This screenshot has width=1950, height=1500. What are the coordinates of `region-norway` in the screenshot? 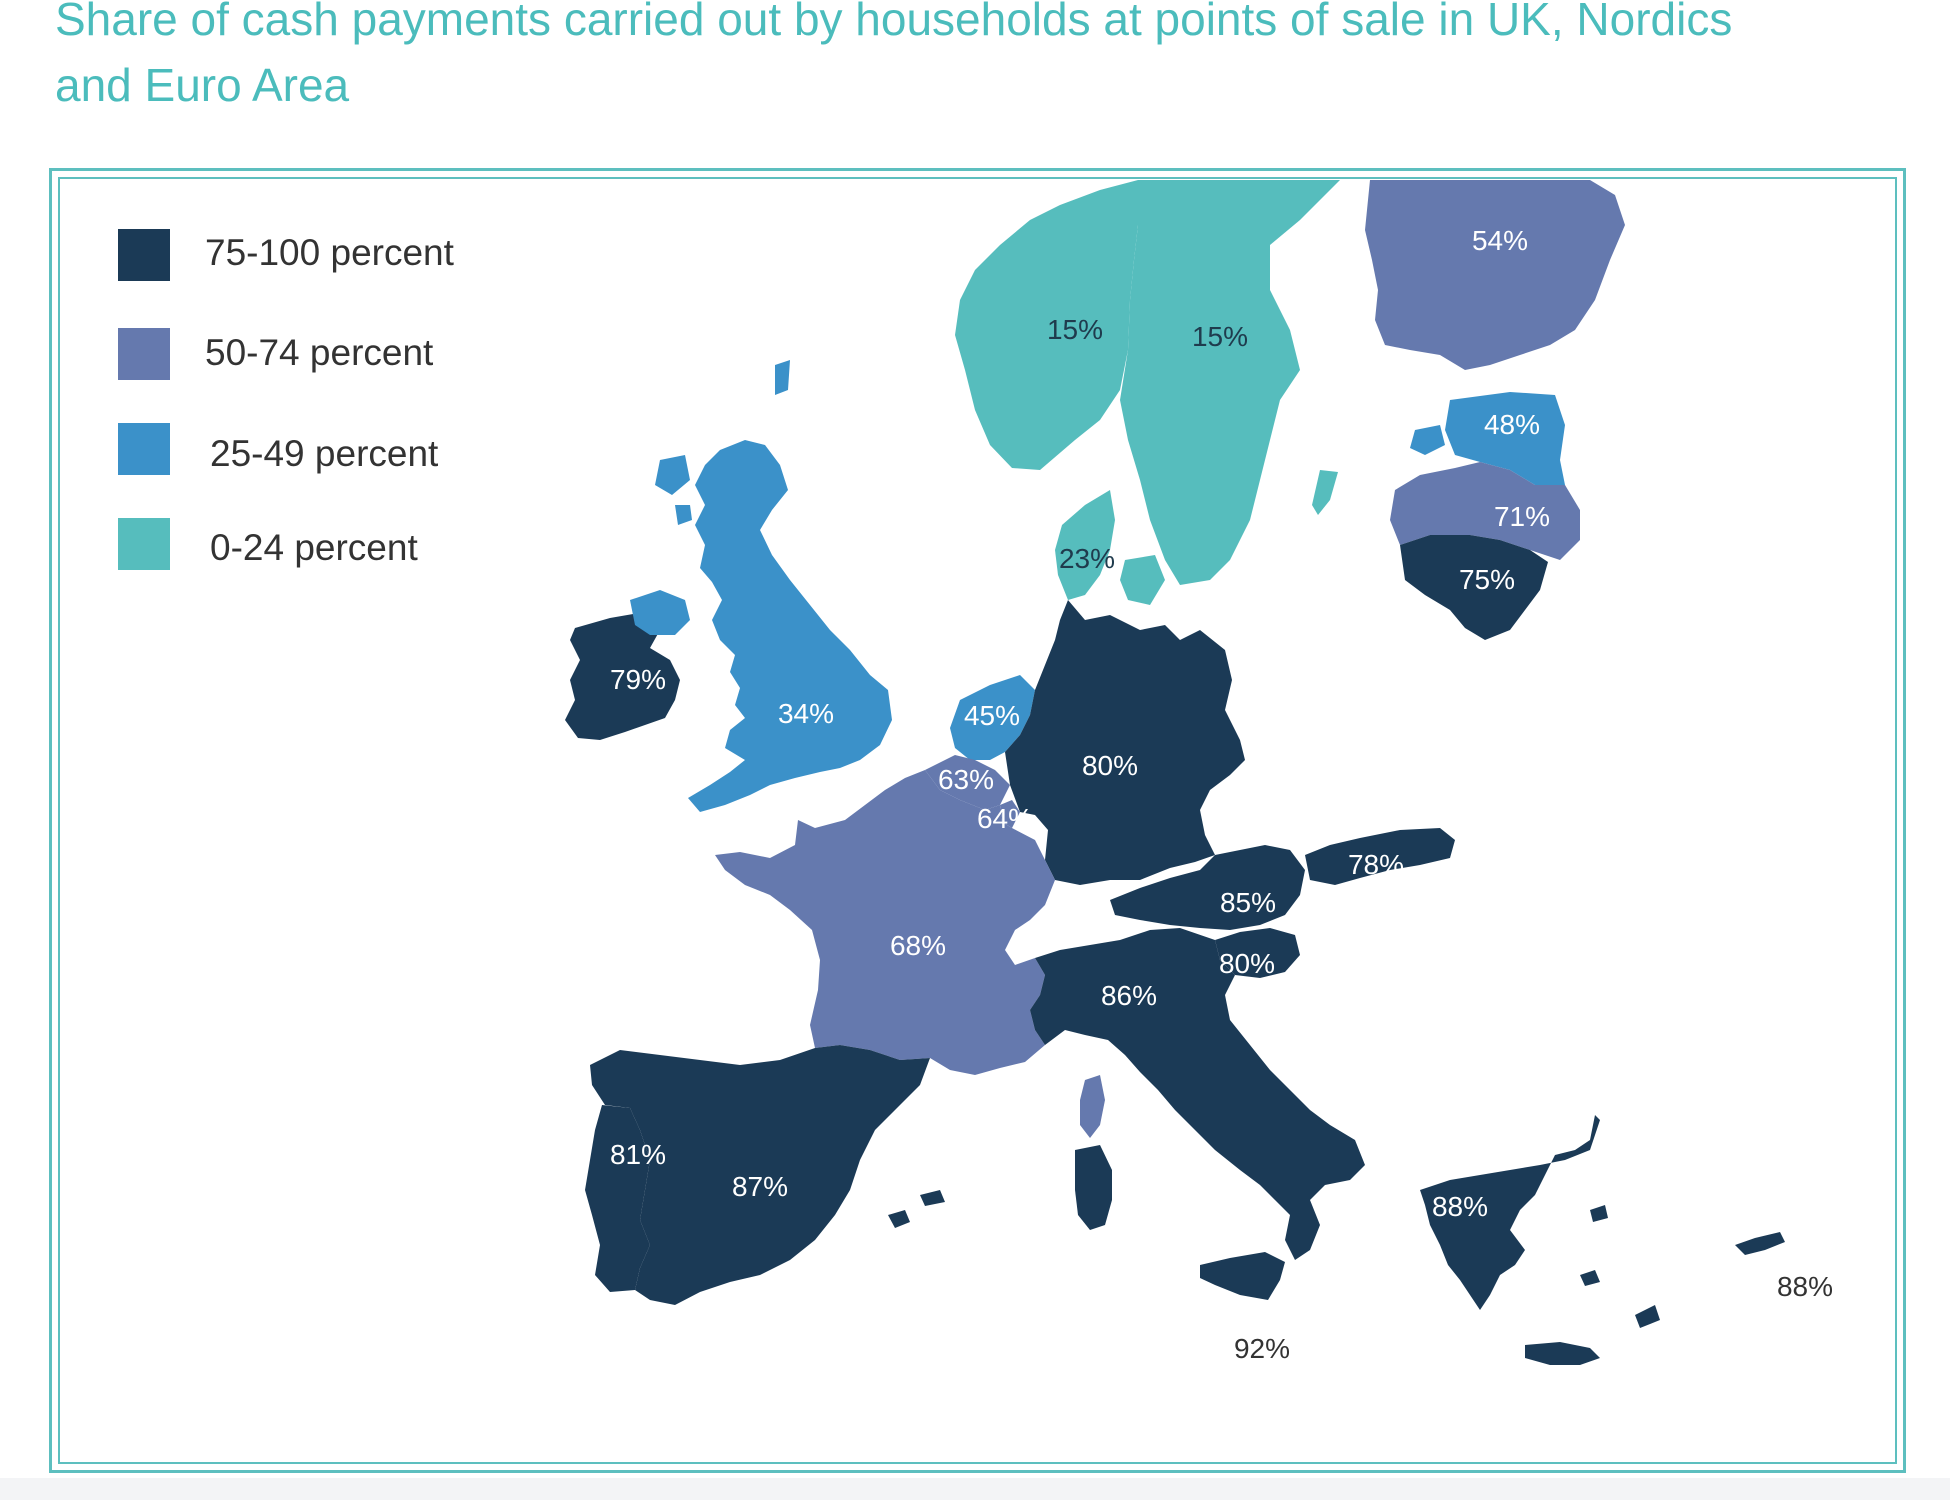 It's located at (1046, 325).